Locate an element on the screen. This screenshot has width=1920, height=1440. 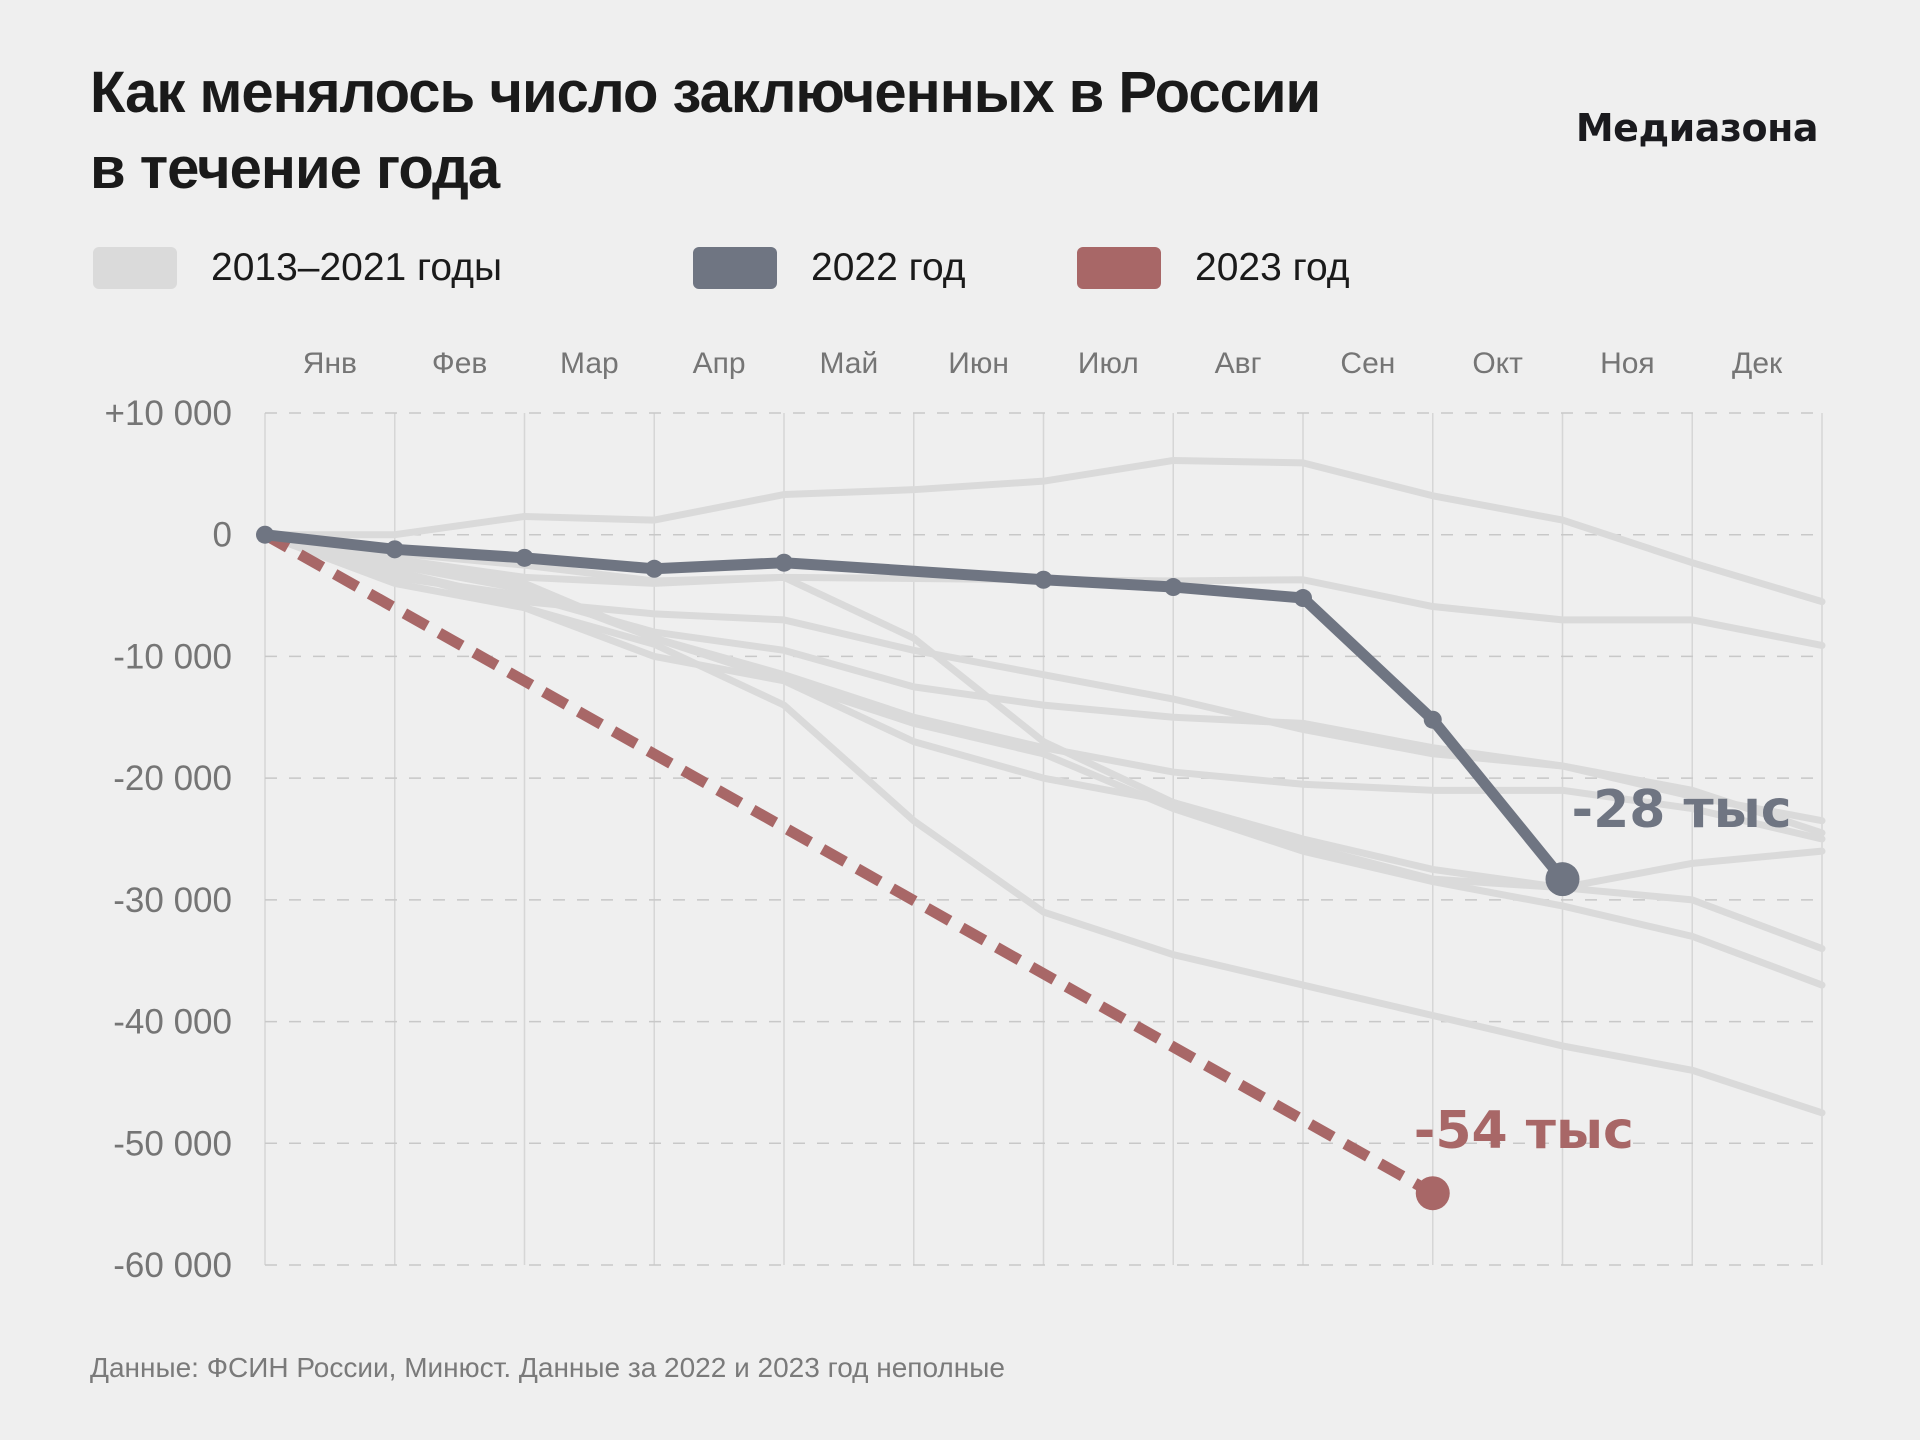
x-tick-label: Янв is located at coordinates (330, 363).